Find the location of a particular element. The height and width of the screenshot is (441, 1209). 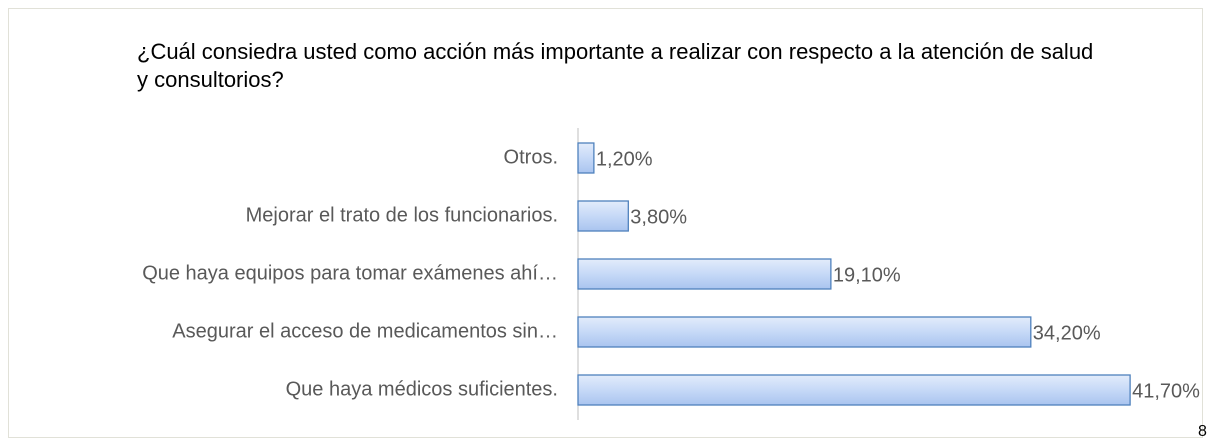

value-label: 34,20% is located at coordinates (1067, 333).